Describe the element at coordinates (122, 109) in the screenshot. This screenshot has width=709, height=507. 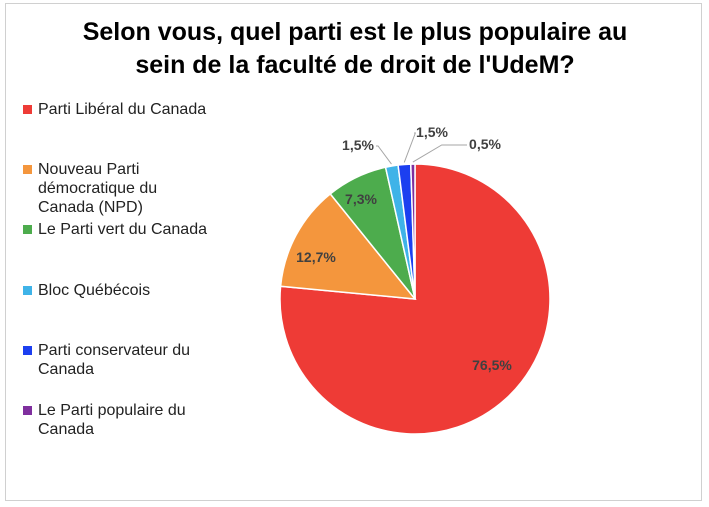
I see `legend-label-liberal: Parti Libéral du Canada` at that location.